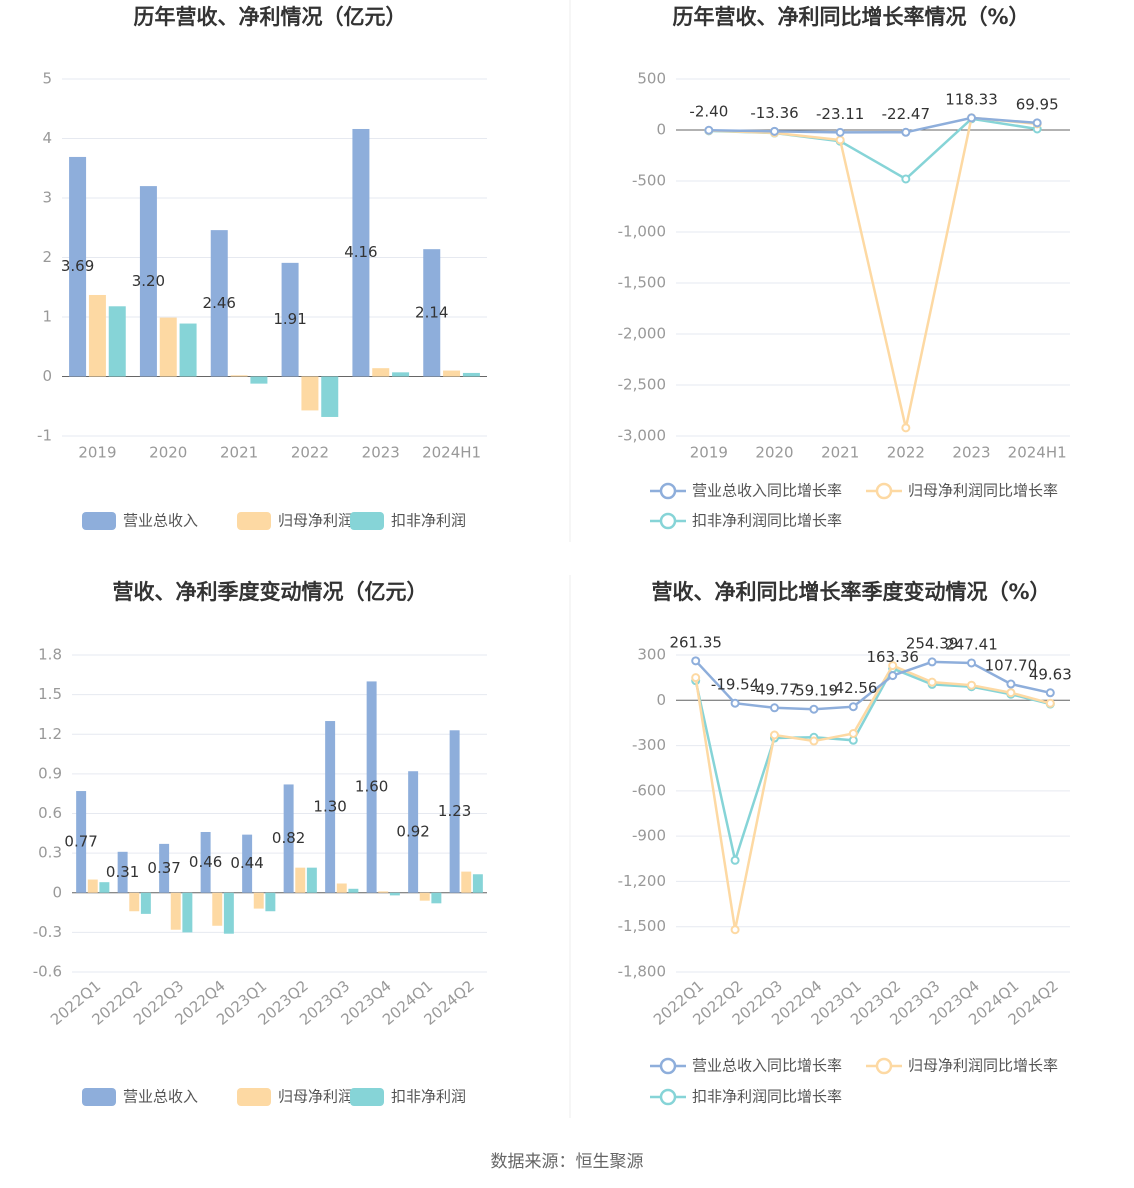 Image resolution: width=1134 pixels, height=1188 pixels. What do you see at coordinates (431, 312) in the screenshot?
I see `data-label: 2.14` at bounding box center [431, 312].